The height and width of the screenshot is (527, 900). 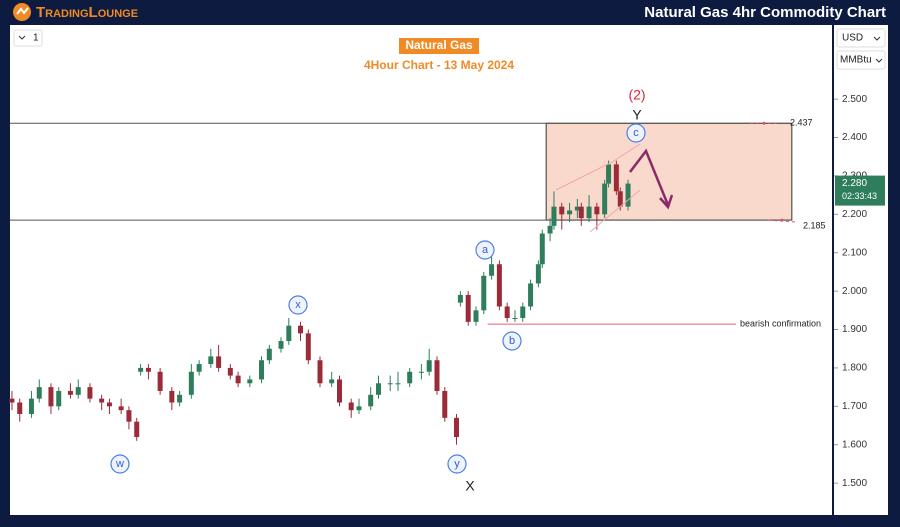 I want to click on logo-icon, so click(x=22, y=12).